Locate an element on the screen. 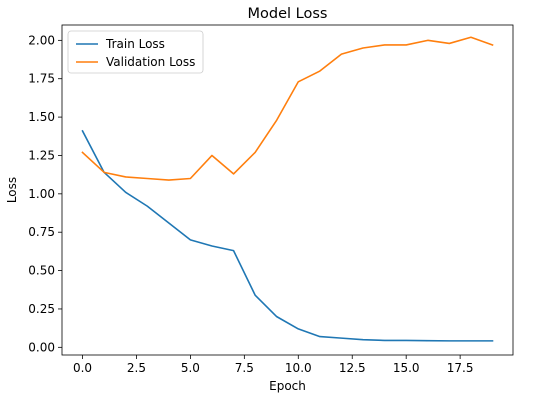  legend-label: Train Loss is located at coordinates (135, 44).